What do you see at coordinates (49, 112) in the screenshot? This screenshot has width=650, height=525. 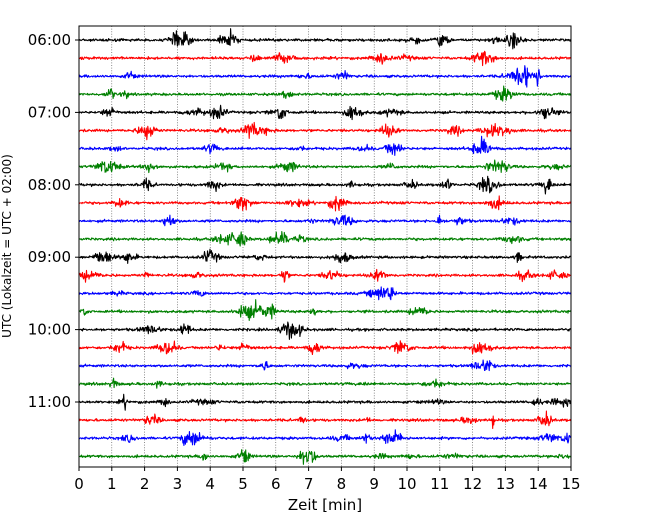 I see `y-tick-label: 07:00` at bounding box center [49, 112].